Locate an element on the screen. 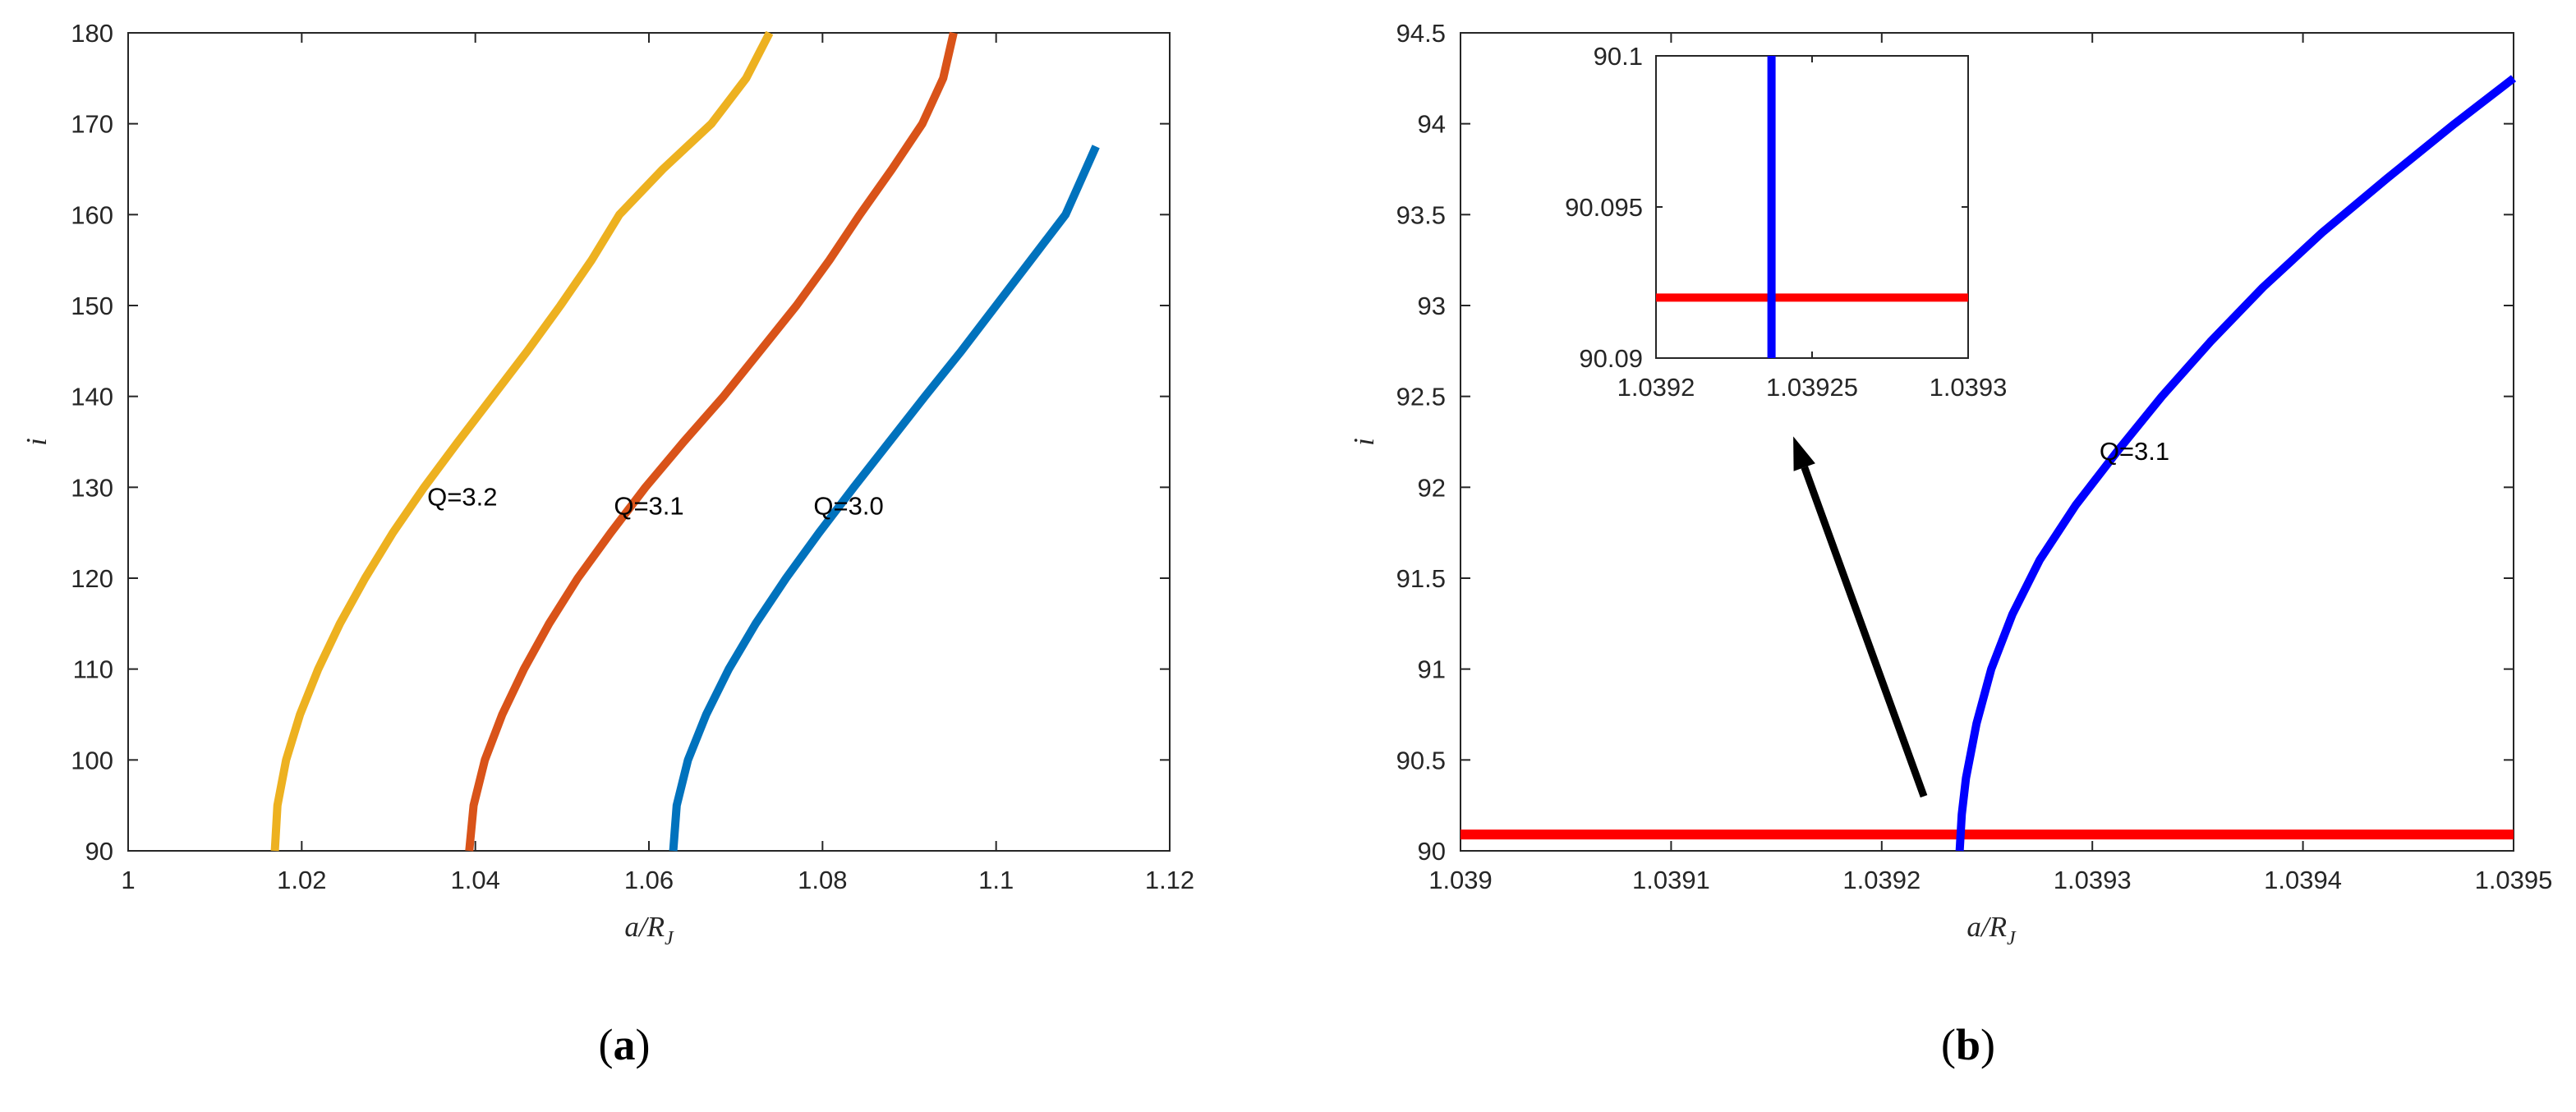 This screenshot has height=1112, width=2576. y-tick-label: 150 is located at coordinates (92, 306).